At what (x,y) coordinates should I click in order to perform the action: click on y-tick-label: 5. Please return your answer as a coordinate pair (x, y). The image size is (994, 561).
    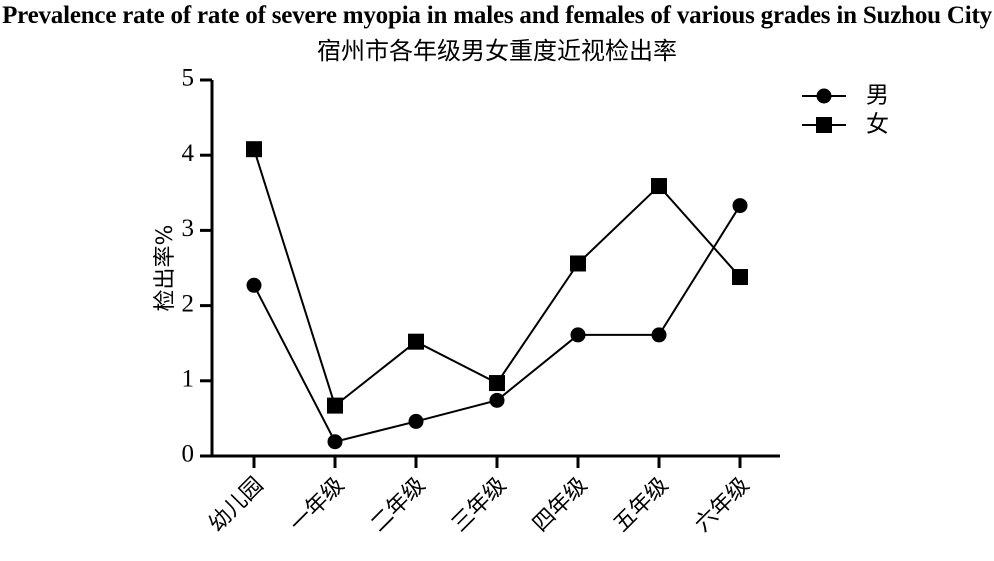
    Looking at the image, I should click on (188, 78).